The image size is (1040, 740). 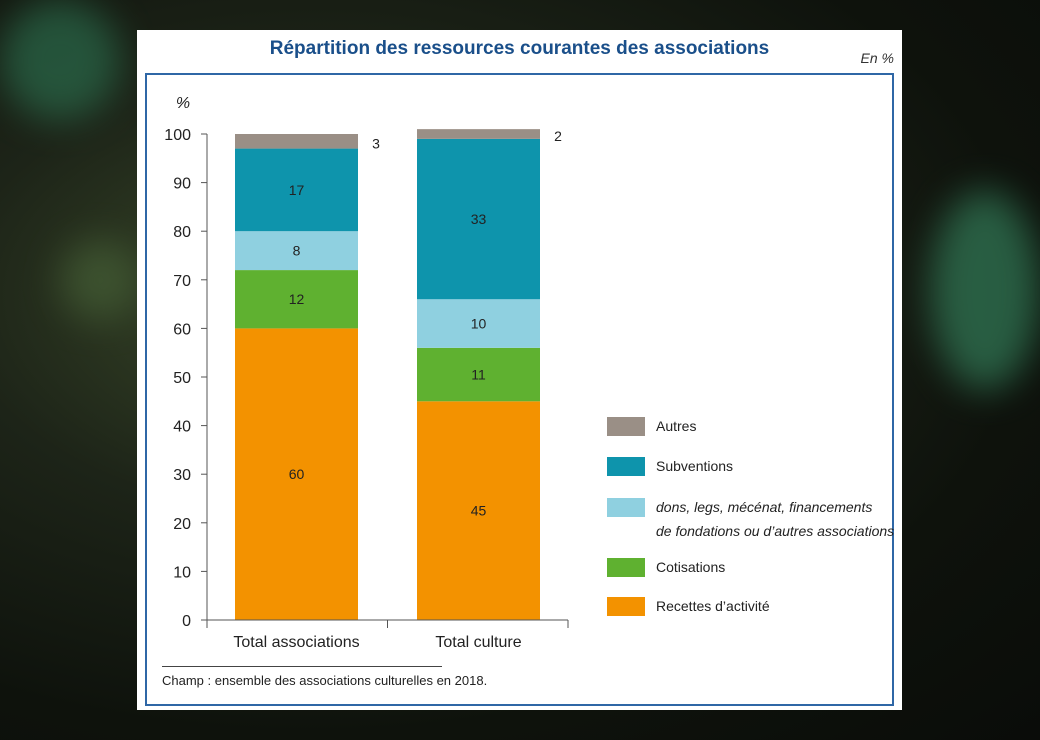 I want to click on y-tick-label: 60, so click(x=182, y=329).